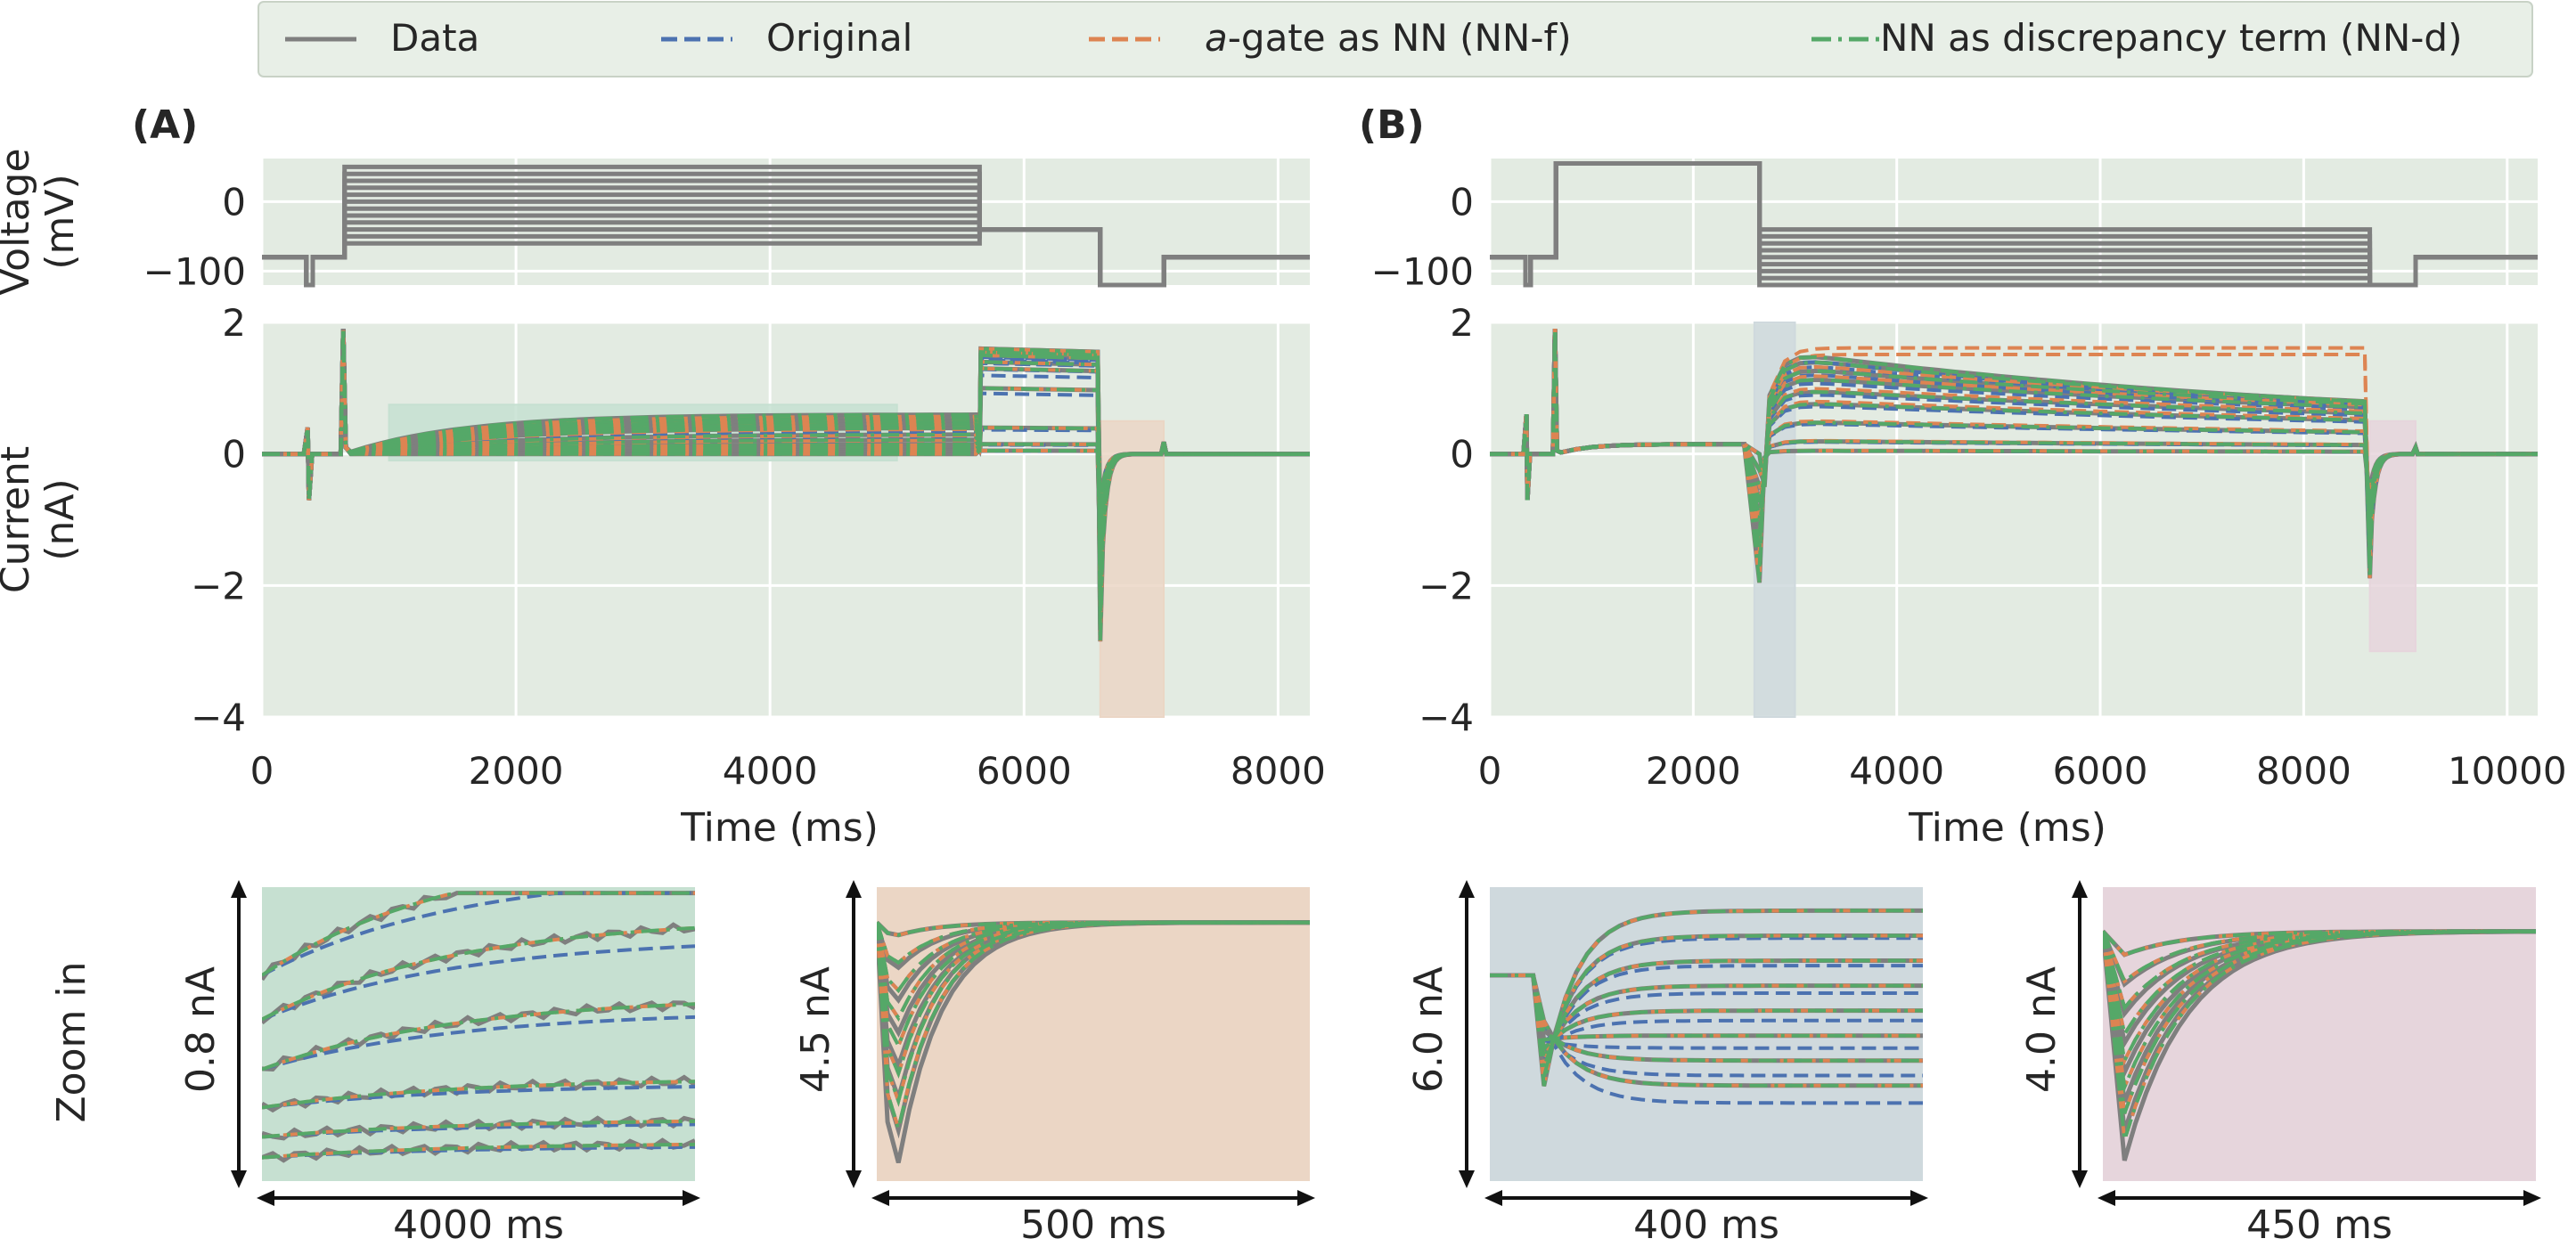 This screenshot has width=2576, height=1255. I want to click on zoom-span-label: 450 ms, so click(2319, 1225).